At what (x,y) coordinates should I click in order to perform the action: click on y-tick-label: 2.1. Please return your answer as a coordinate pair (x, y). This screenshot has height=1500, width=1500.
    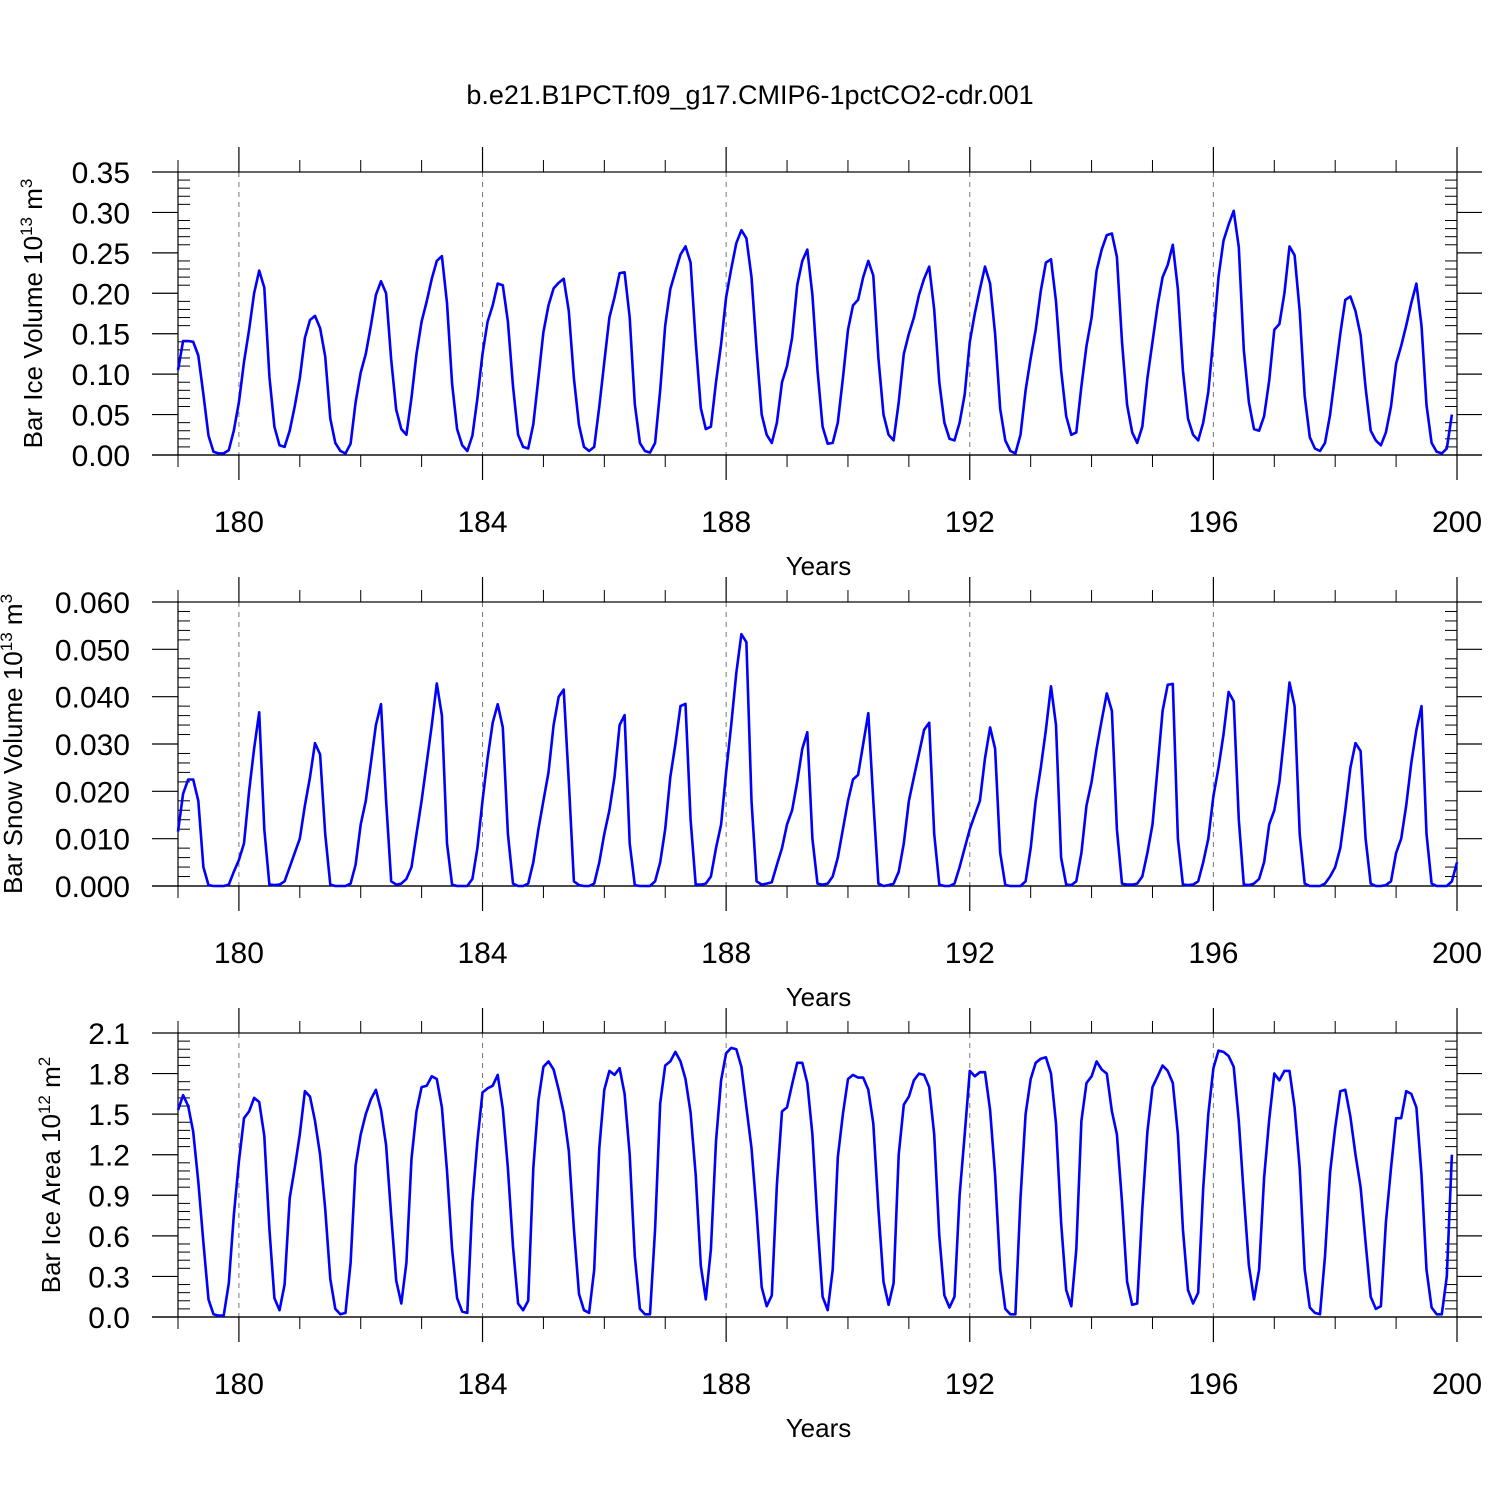
    Looking at the image, I should click on (109, 1034).